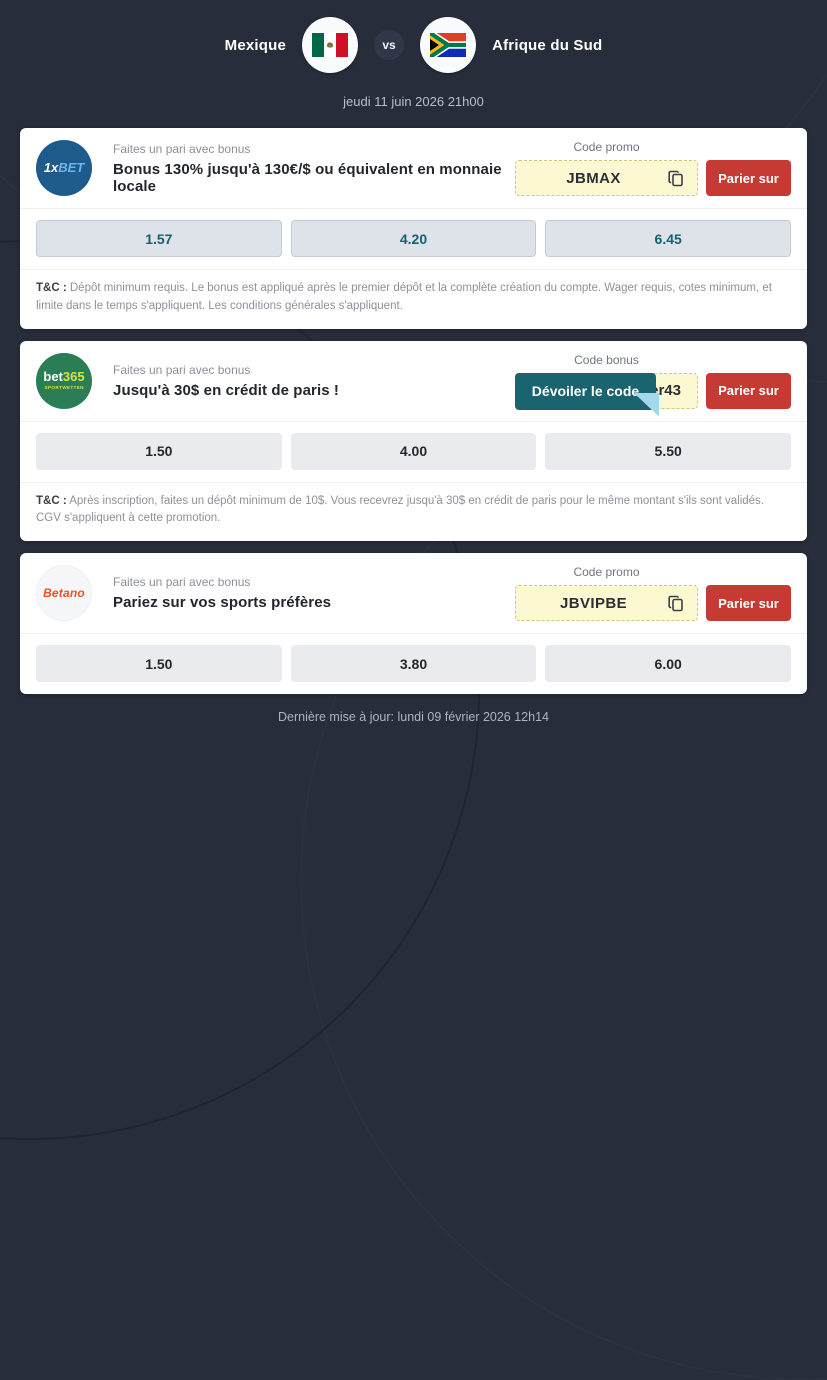 This screenshot has width=827, height=1380. Describe the element at coordinates (593, 178) in the screenshot. I see `promo-code-value: JBMAX` at that location.